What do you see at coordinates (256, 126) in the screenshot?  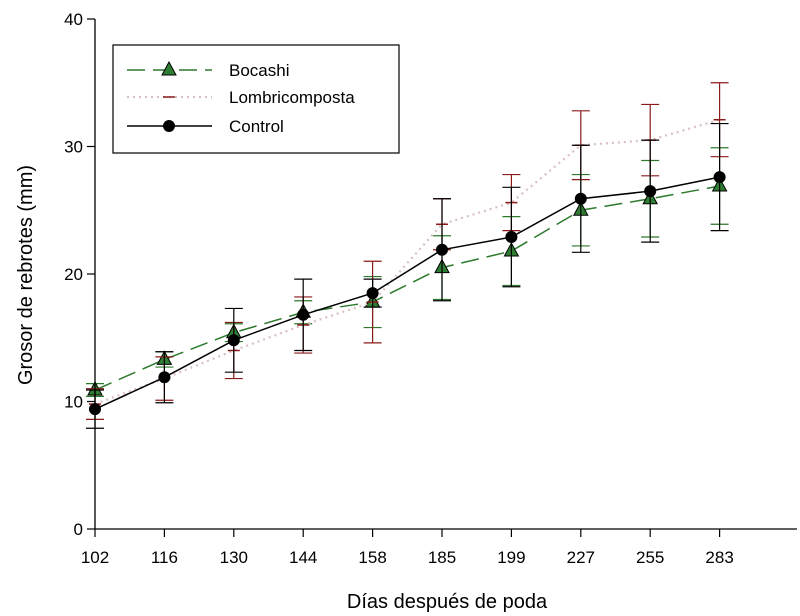 I see `legend-label-control: Control` at bounding box center [256, 126].